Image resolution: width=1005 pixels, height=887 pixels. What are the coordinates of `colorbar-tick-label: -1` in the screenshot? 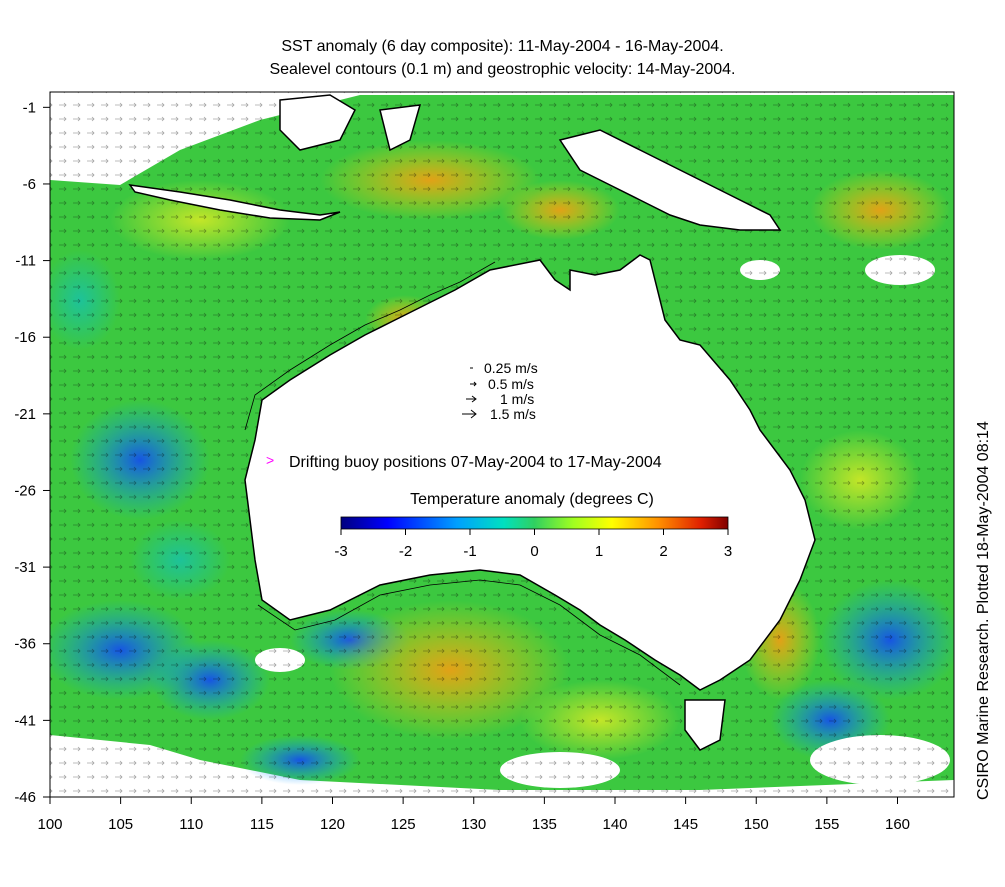 It's located at (469, 551).